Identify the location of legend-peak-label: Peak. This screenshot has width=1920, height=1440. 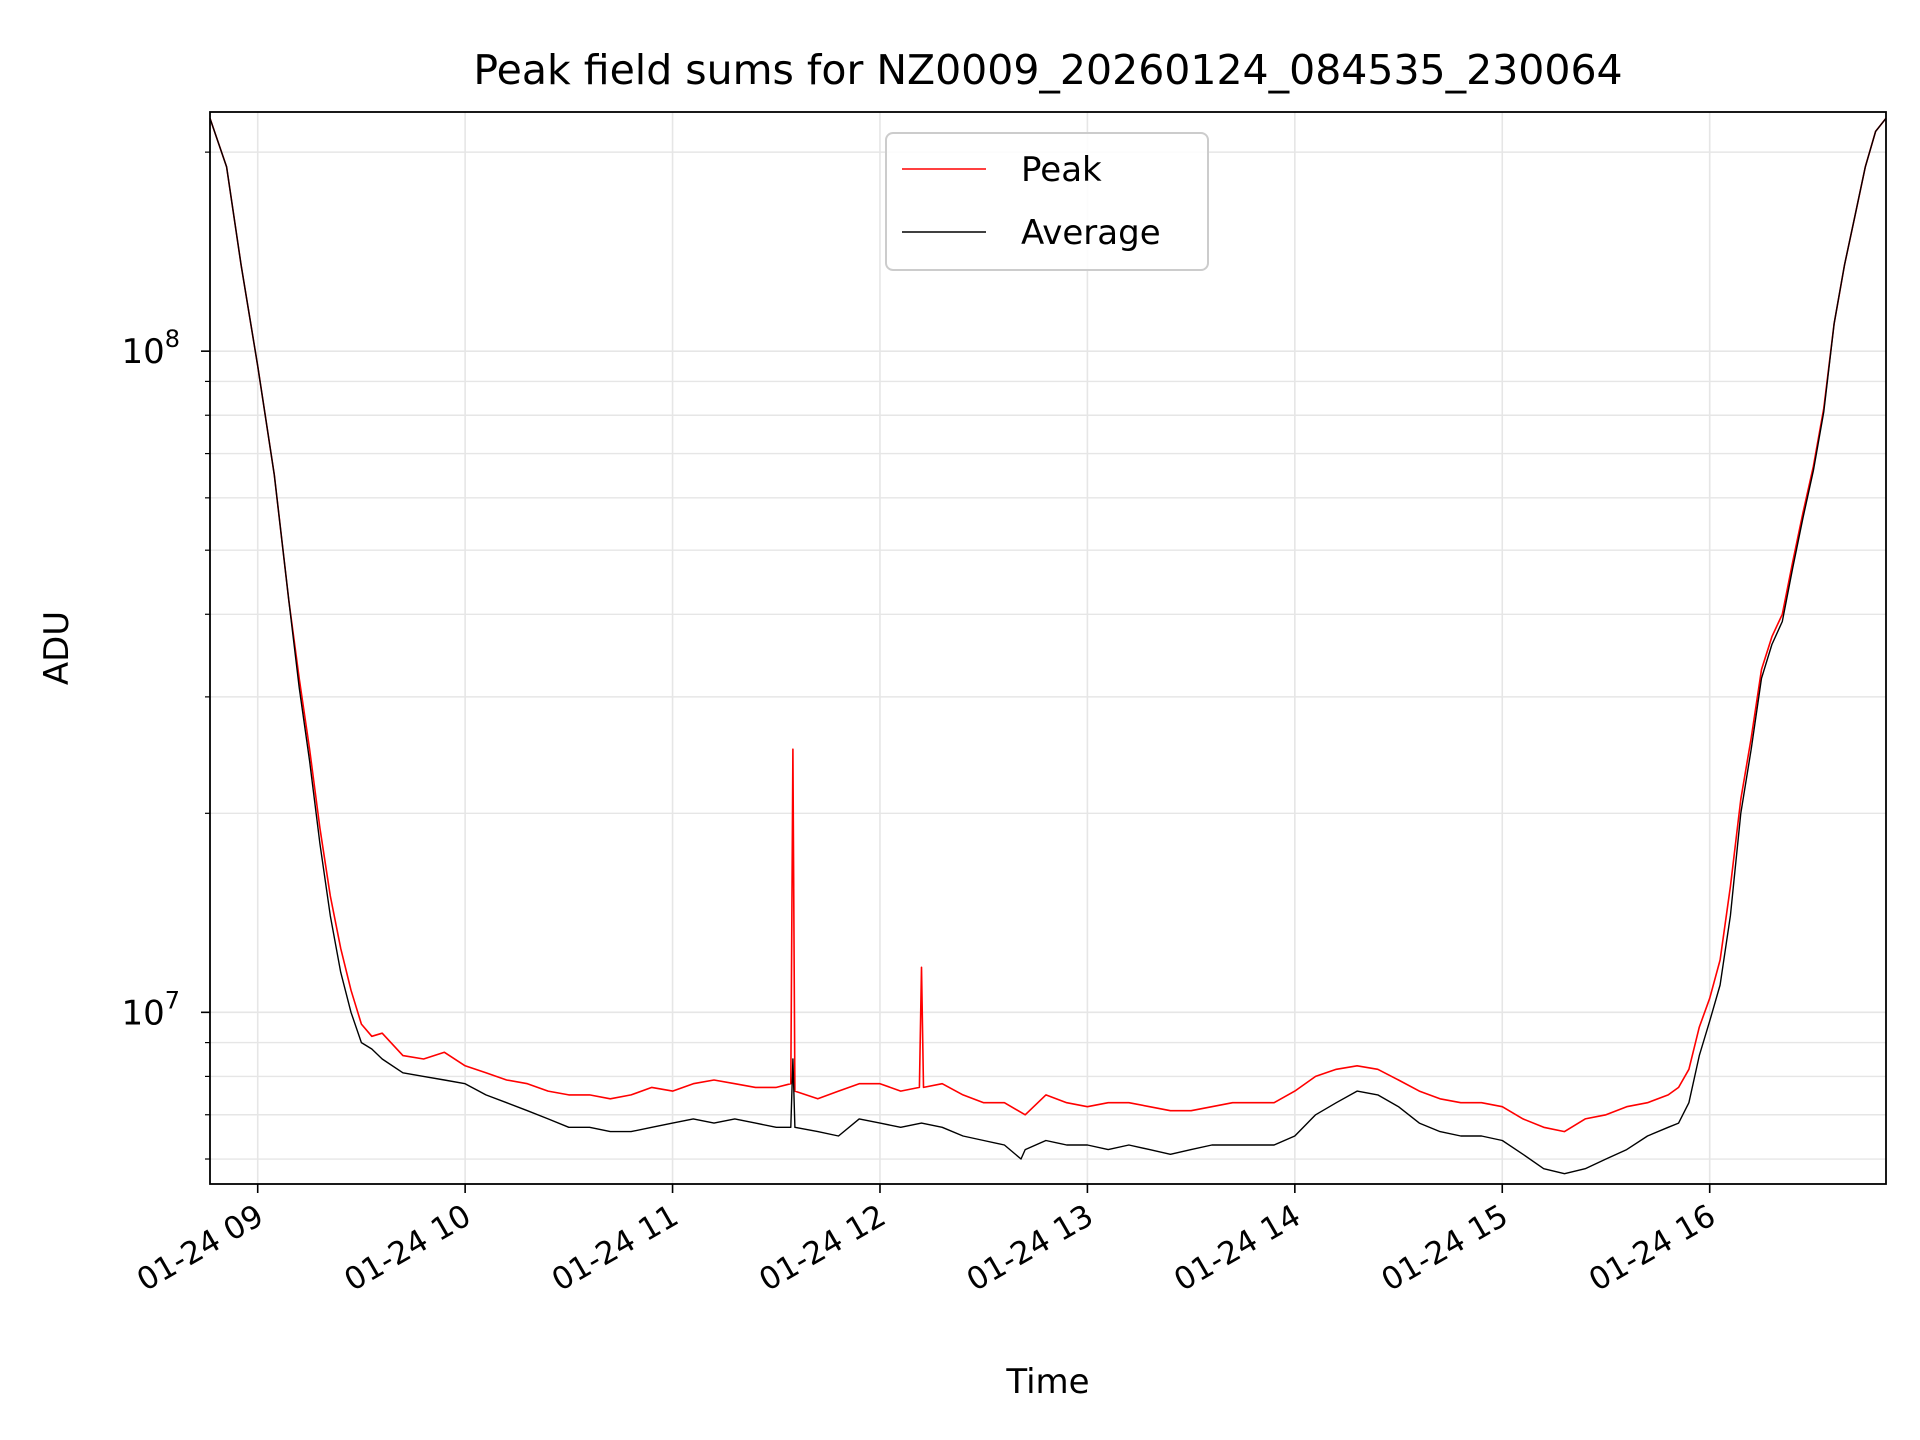
(1061, 170).